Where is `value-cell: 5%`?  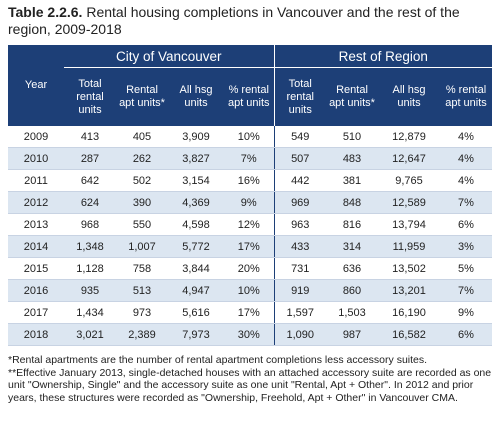
value-cell: 5% is located at coordinates (466, 268).